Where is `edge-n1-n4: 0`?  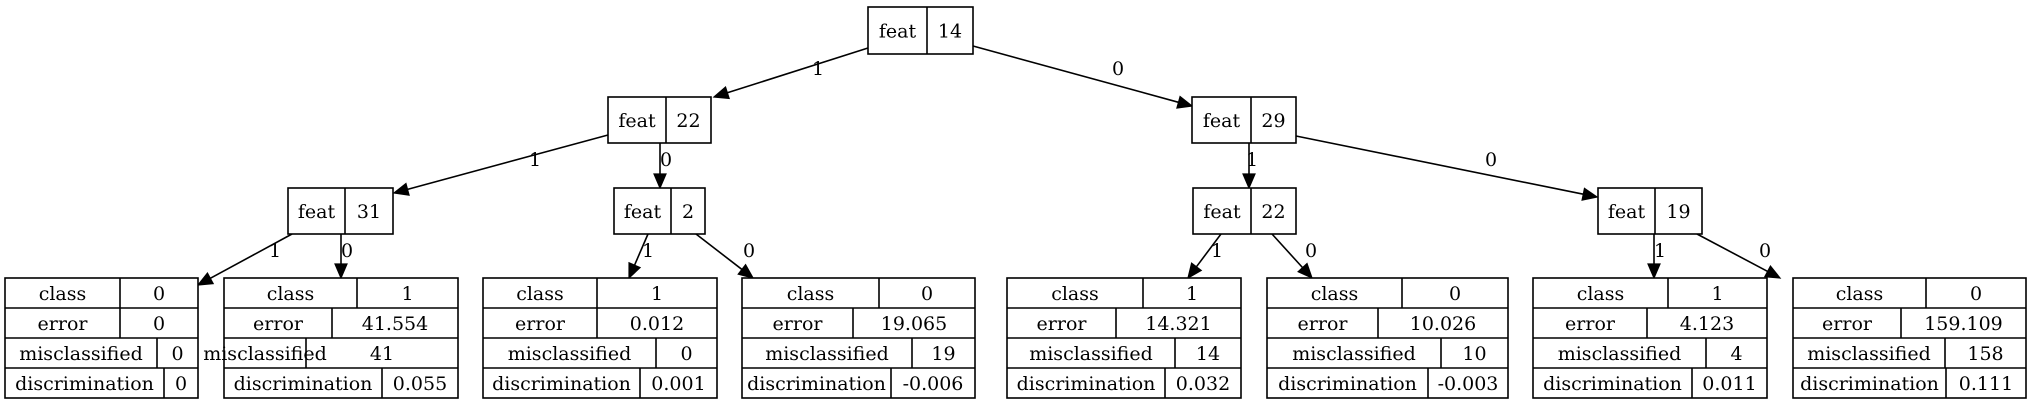
edge-n1-n4: 0 is located at coordinates (662, 166).